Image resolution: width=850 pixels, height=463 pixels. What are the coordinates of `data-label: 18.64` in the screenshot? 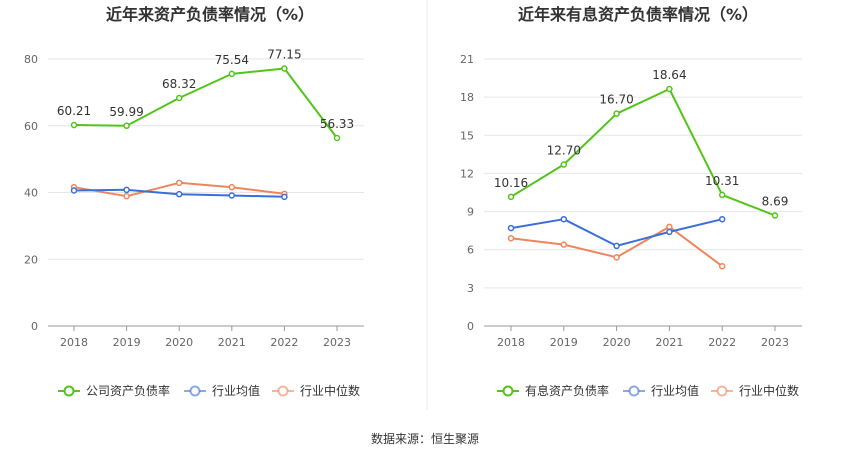 It's located at (669, 75).